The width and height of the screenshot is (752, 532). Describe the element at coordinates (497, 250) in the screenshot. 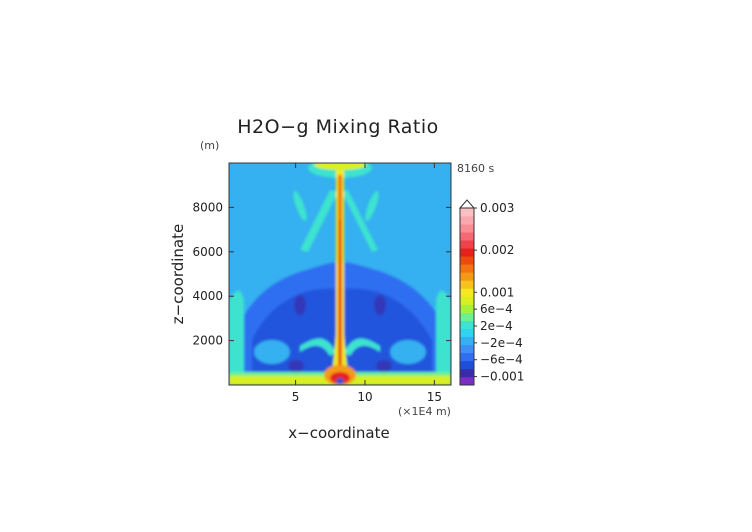

I see `colorbar-tick-label: 0.002` at that location.